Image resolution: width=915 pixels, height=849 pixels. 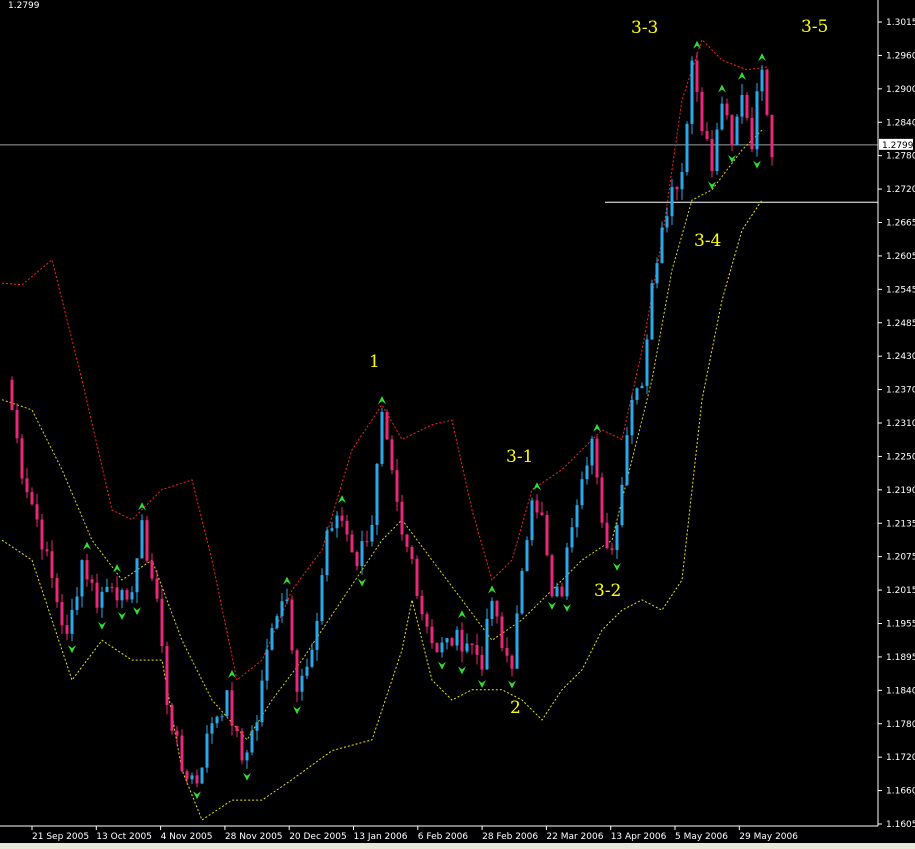 I want to click on x-tick-label: 5 May 2006, so click(x=701, y=837).